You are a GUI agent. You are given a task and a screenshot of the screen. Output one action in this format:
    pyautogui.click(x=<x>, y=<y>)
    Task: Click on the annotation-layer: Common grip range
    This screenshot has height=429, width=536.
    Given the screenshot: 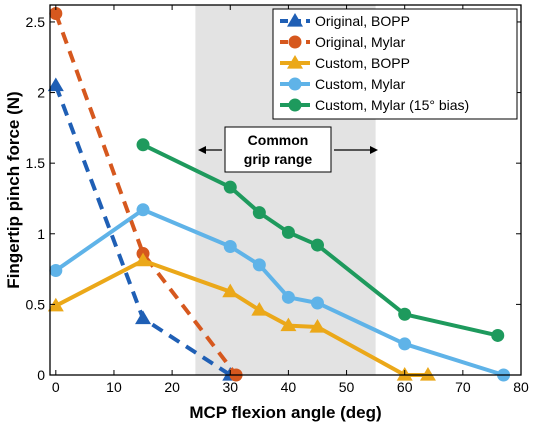 What is the action you would take?
    pyautogui.click(x=288, y=149)
    